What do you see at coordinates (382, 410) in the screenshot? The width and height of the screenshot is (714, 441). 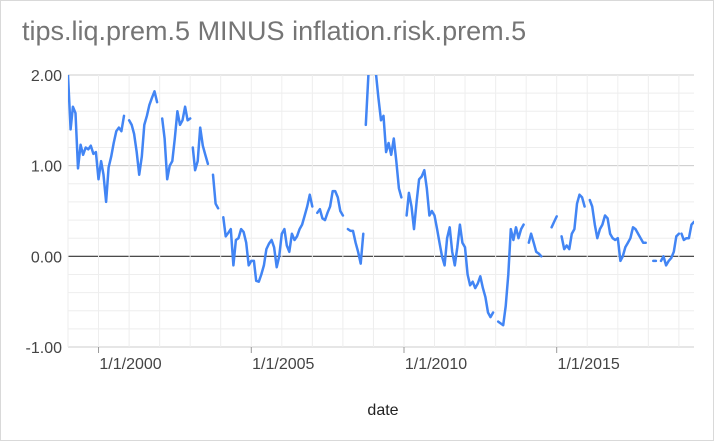 I see `x-axis-label: date` at bounding box center [382, 410].